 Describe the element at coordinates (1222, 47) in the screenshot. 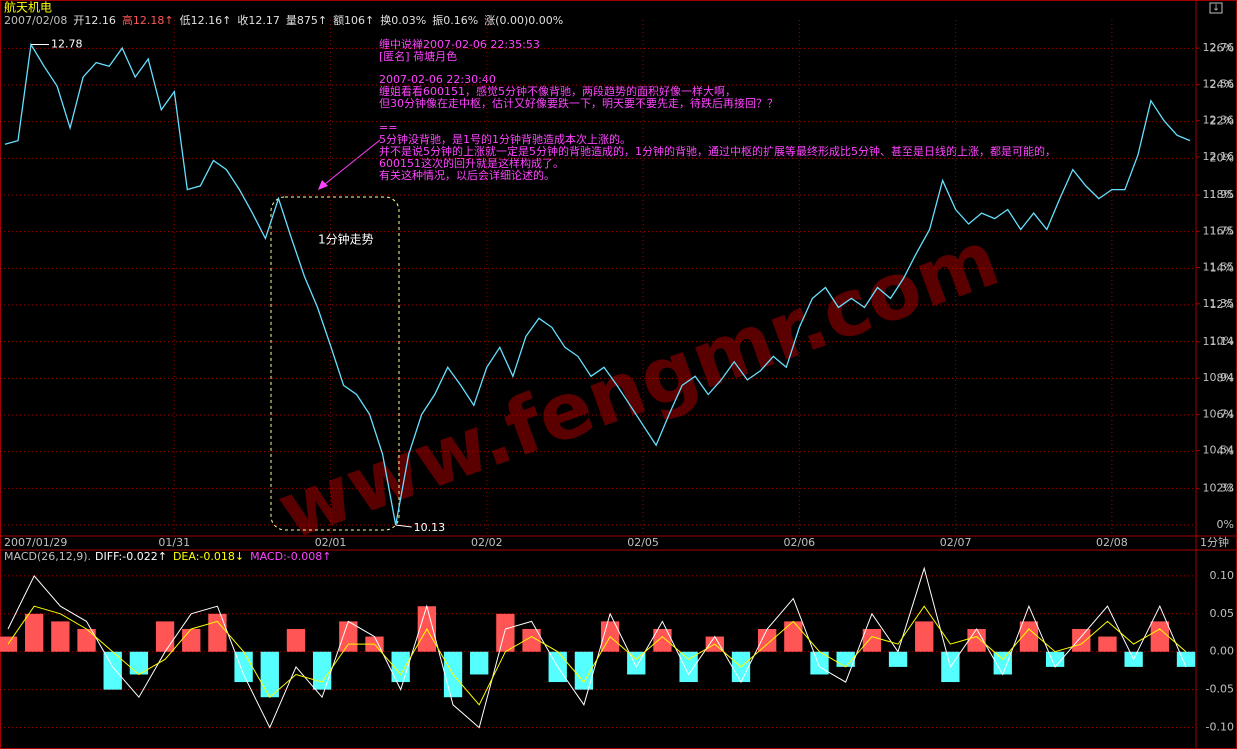

I see `y2-tick-label: 26%` at that location.